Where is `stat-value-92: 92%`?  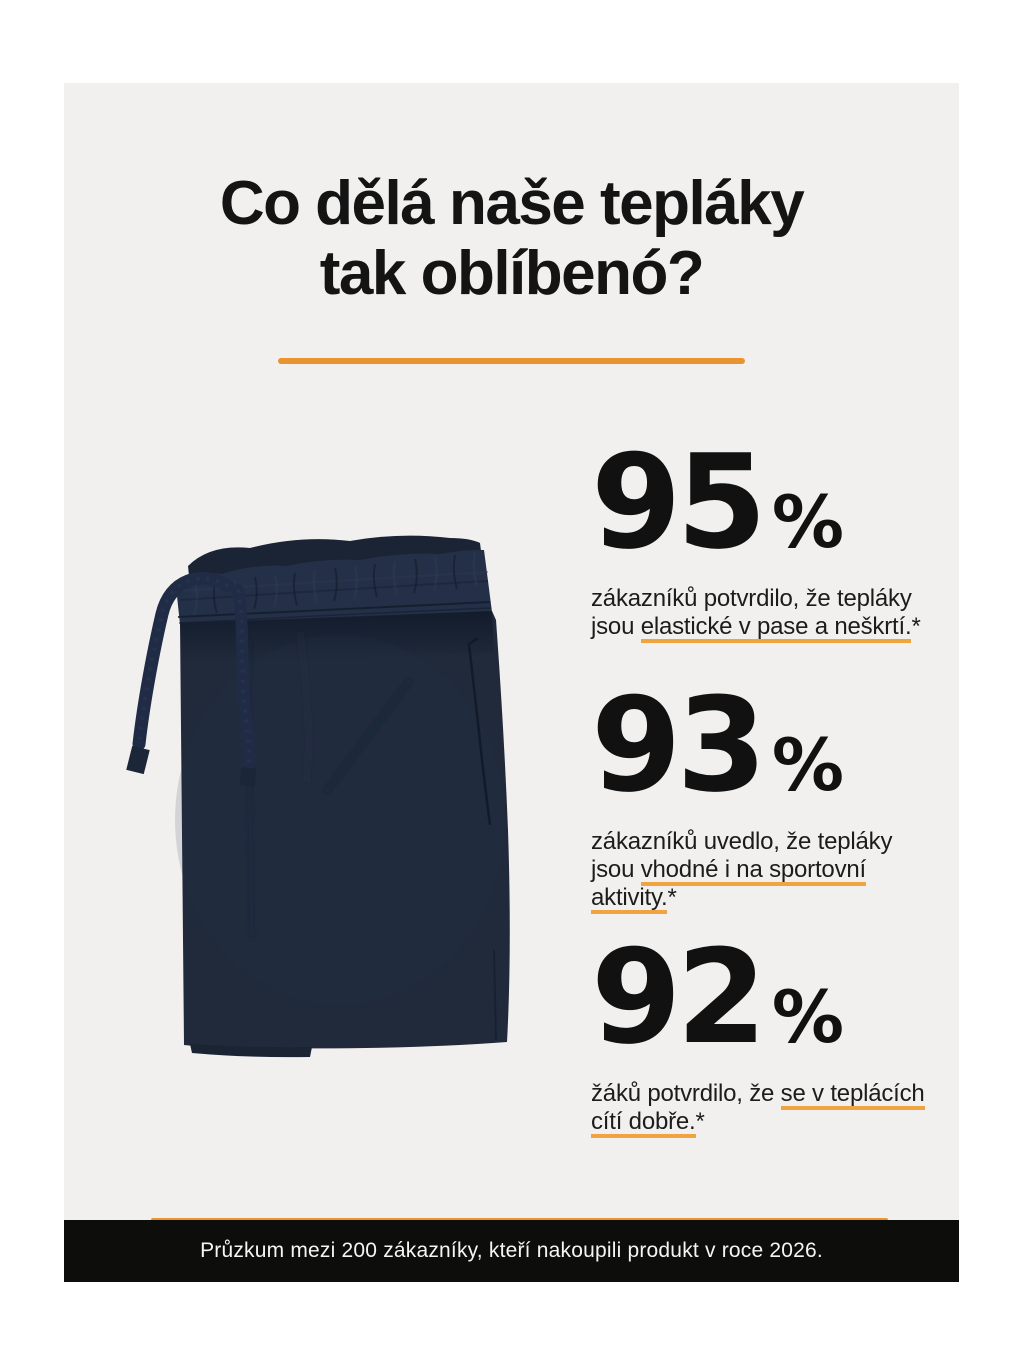
stat-value-92: 92% is located at coordinates (761, 998).